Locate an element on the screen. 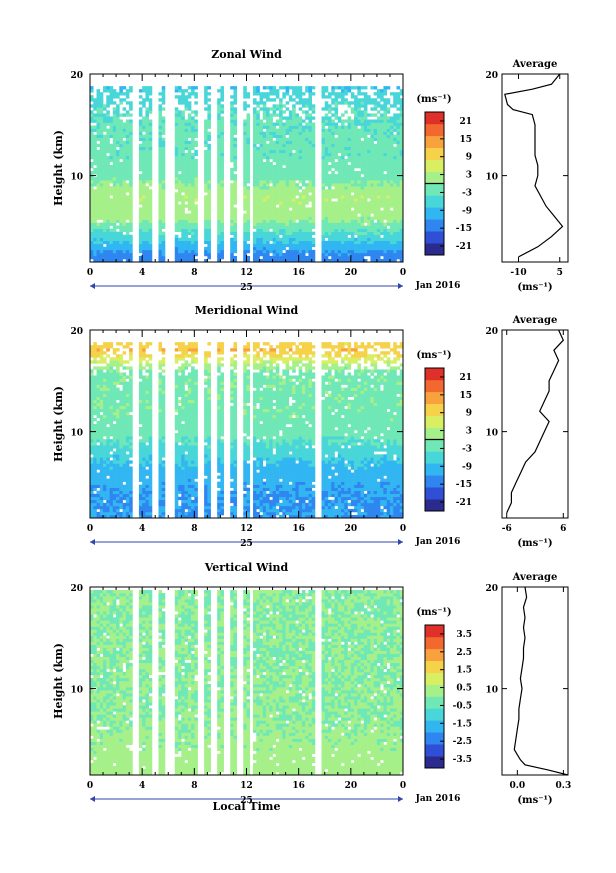 The height and width of the screenshot is (873, 616). average-y-tick-label: 20 is located at coordinates (491, 76).